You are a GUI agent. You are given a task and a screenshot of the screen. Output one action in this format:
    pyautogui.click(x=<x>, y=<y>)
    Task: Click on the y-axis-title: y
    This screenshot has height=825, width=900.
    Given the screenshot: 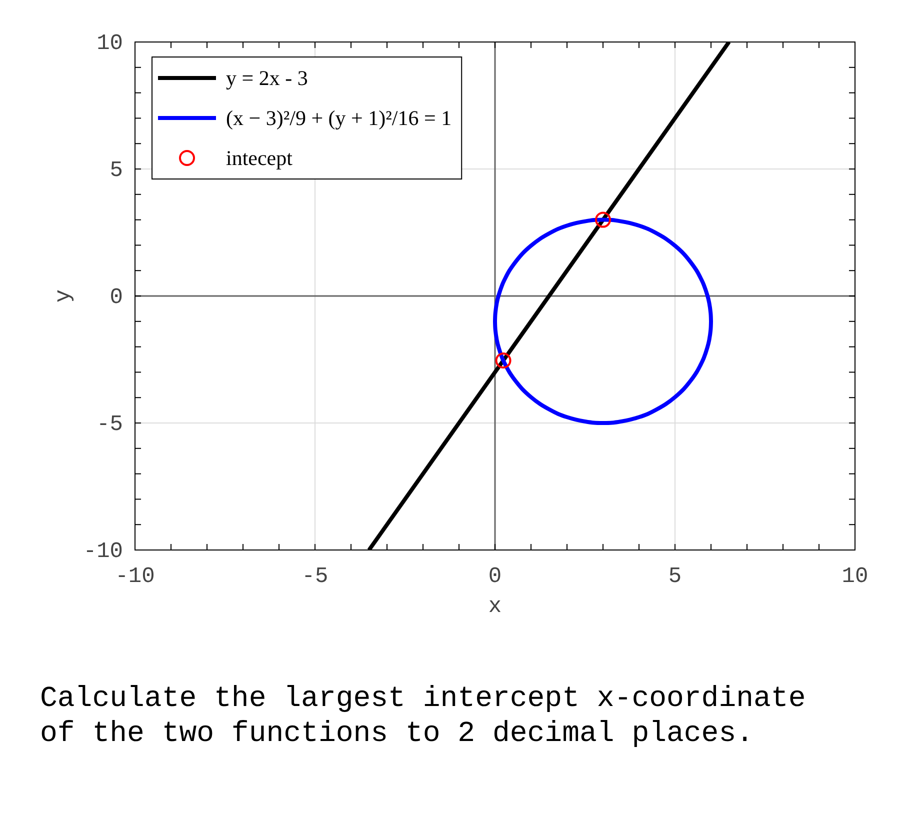 What is the action you would take?
    pyautogui.click(x=63, y=296)
    